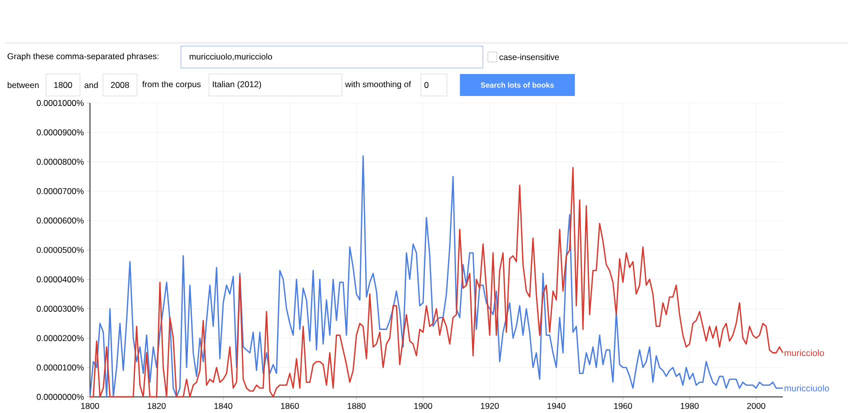 Image resolution: width=848 pixels, height=413 pixels. I want to click on y-tick-label: 0.0000100%, so click(60, 367).